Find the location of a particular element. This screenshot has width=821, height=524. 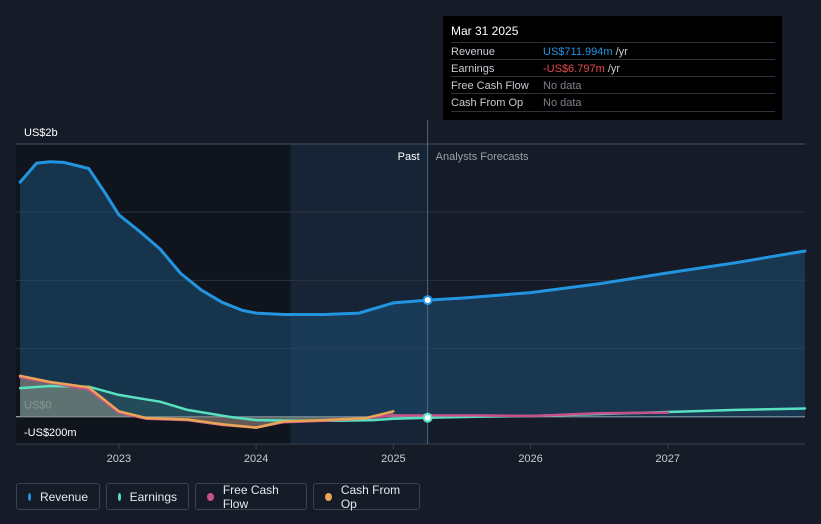

y-axis-label: US$2b is located at coordinates (41, 133).